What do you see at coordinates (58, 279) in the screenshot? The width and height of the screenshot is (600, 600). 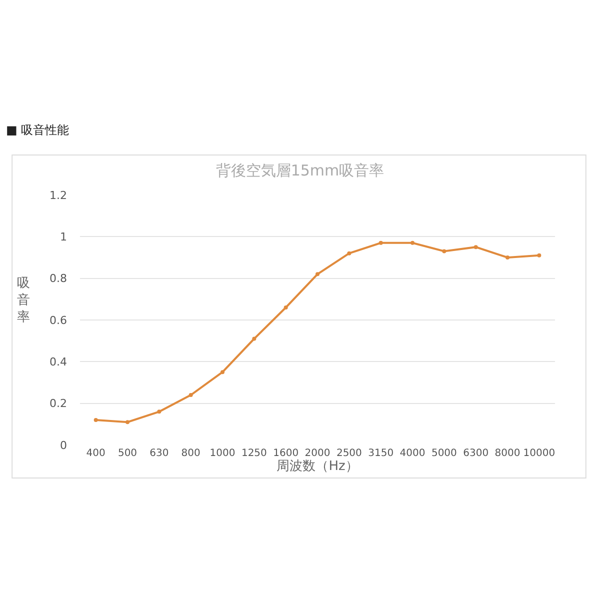 I see `y-tick-label: 0.8` at bounding box center [58, 279].